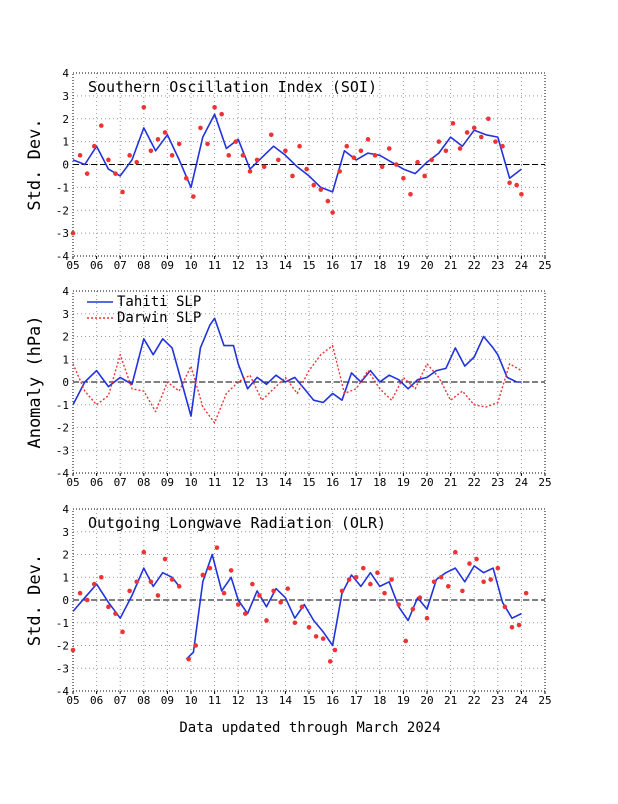 This screenshot has width=618, height=804. I want to click on x-tick-label: 25, so click(544, 265).